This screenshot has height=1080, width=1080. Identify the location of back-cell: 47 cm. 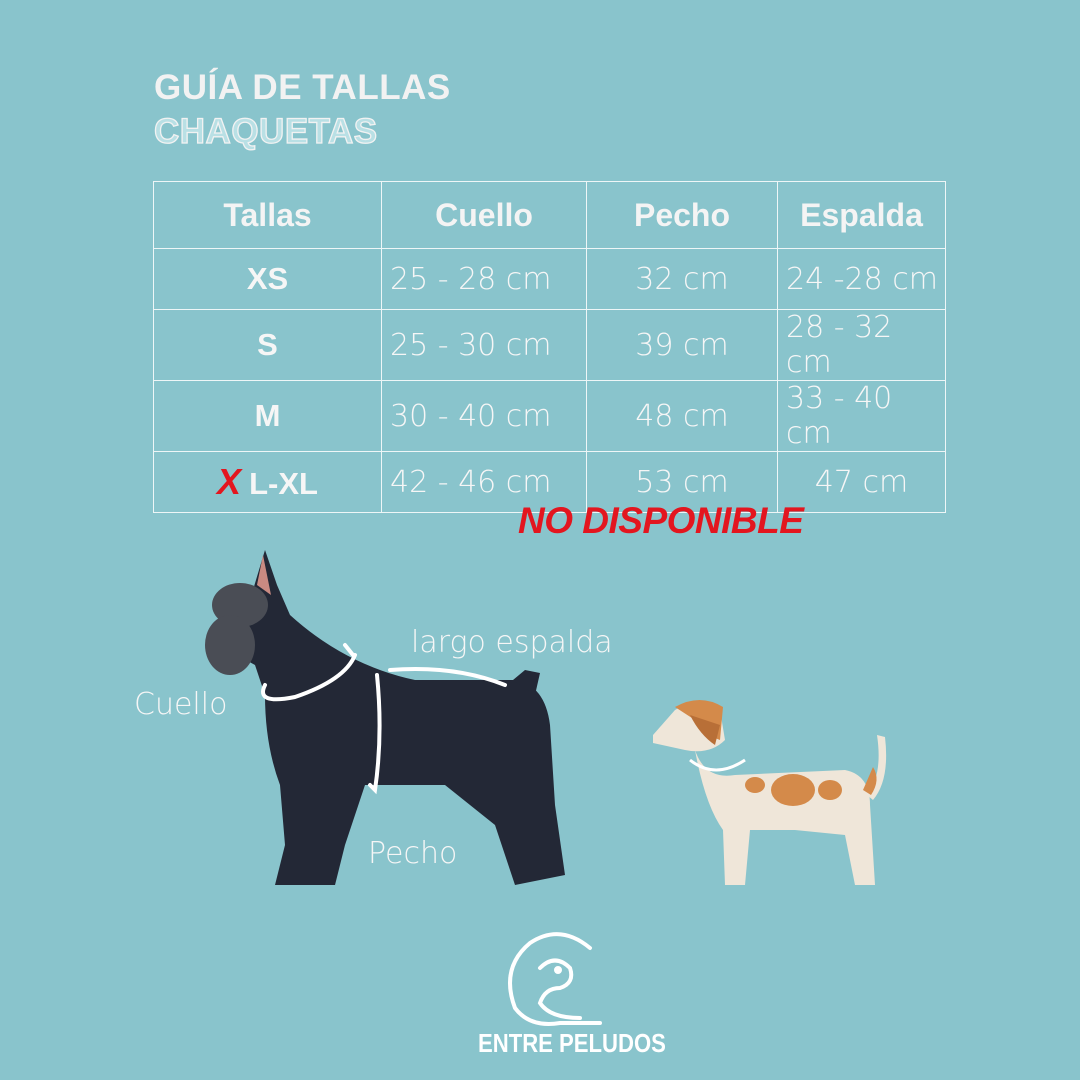
(861, 482).